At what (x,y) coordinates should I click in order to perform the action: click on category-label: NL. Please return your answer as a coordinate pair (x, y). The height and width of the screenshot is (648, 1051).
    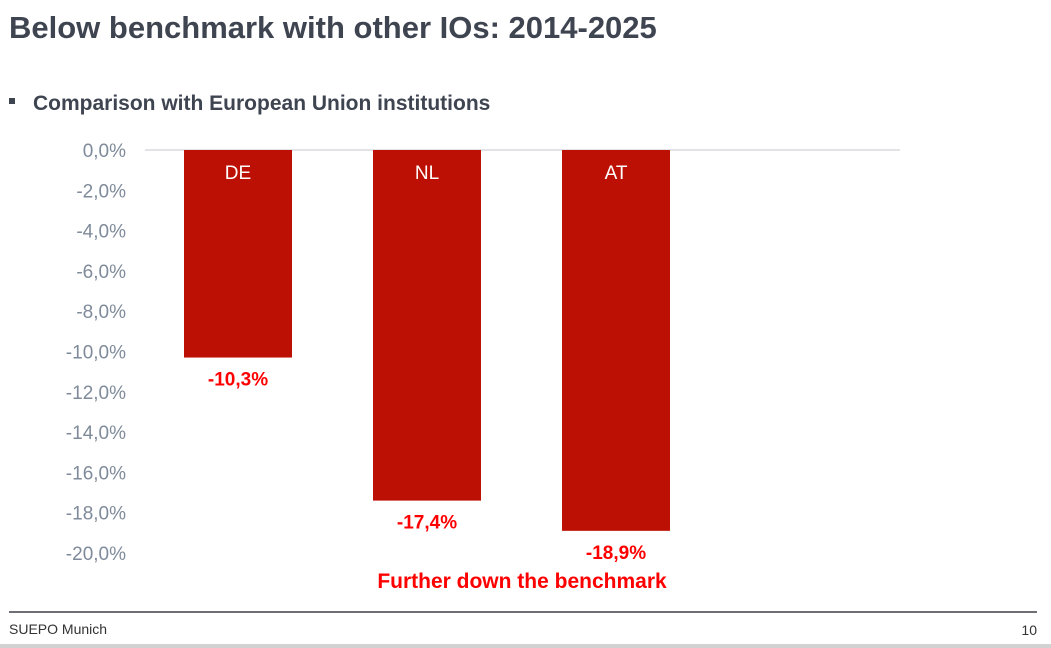
    Looking at the image, I should click on (427, 173).